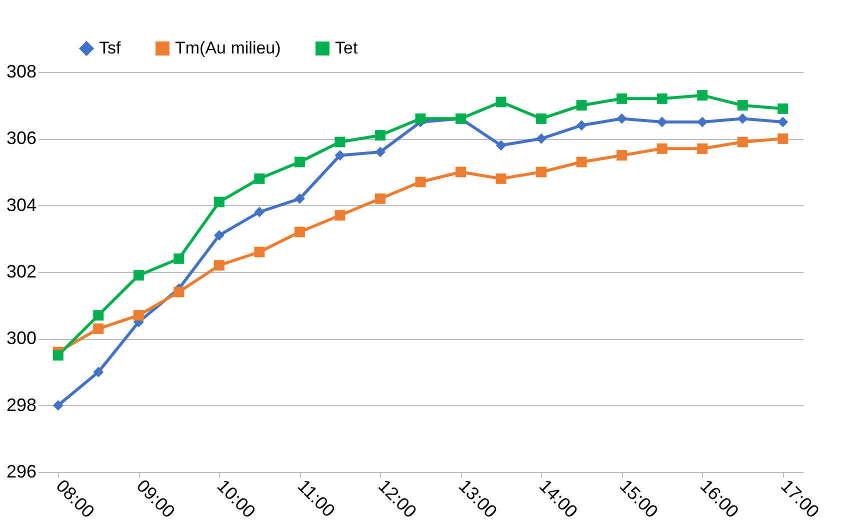 This screenshot has height=527, width=863. Describe the element at coordinates (21, 404) in the screenshot. I see `y-tick-label: 298` at that location.